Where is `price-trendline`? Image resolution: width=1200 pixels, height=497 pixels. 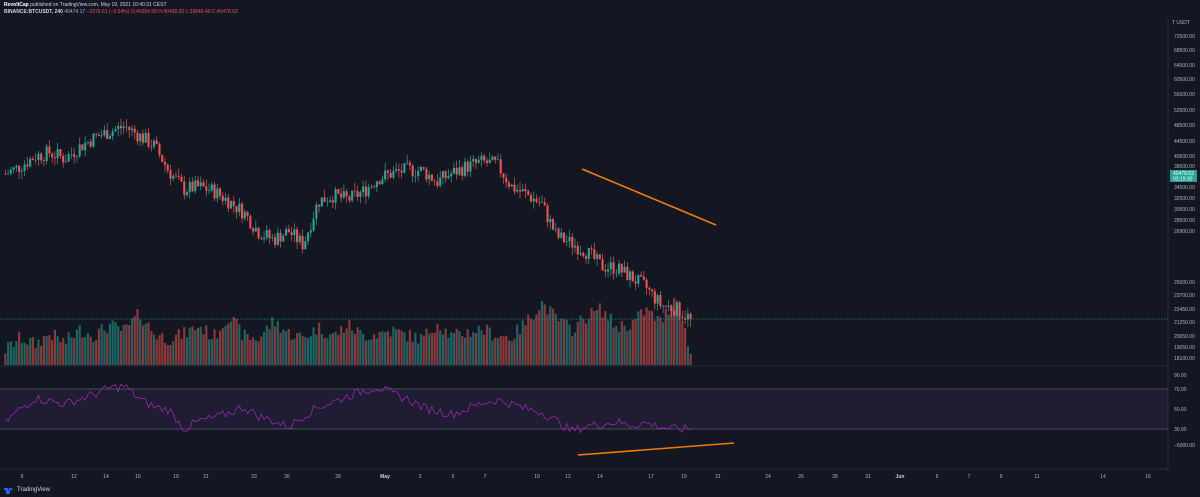 price-trendline is located at coordinates (649, 197).